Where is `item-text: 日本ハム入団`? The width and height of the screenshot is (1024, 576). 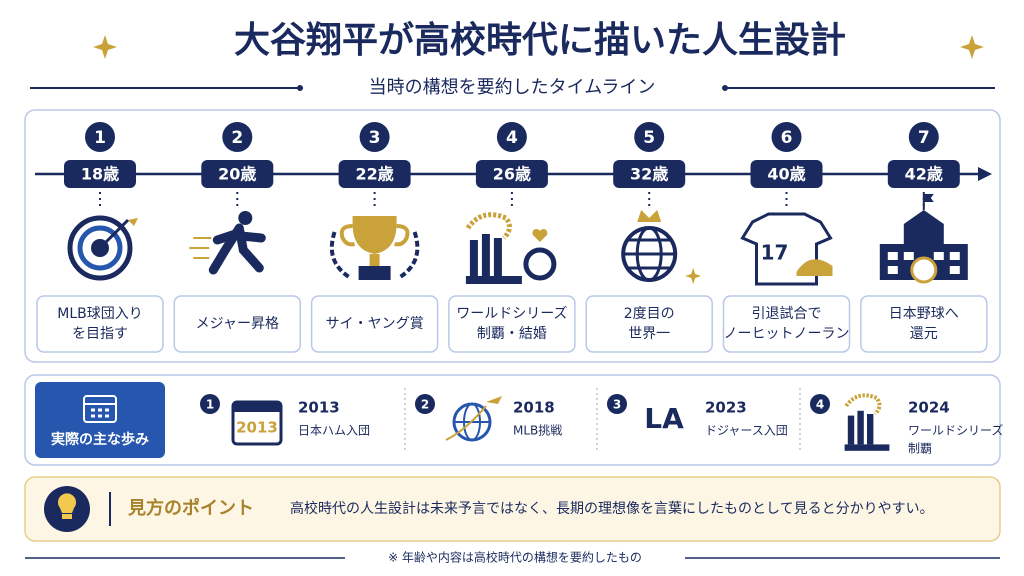
item-text: 日本ハム入団 is located at coordinates (334, 431).